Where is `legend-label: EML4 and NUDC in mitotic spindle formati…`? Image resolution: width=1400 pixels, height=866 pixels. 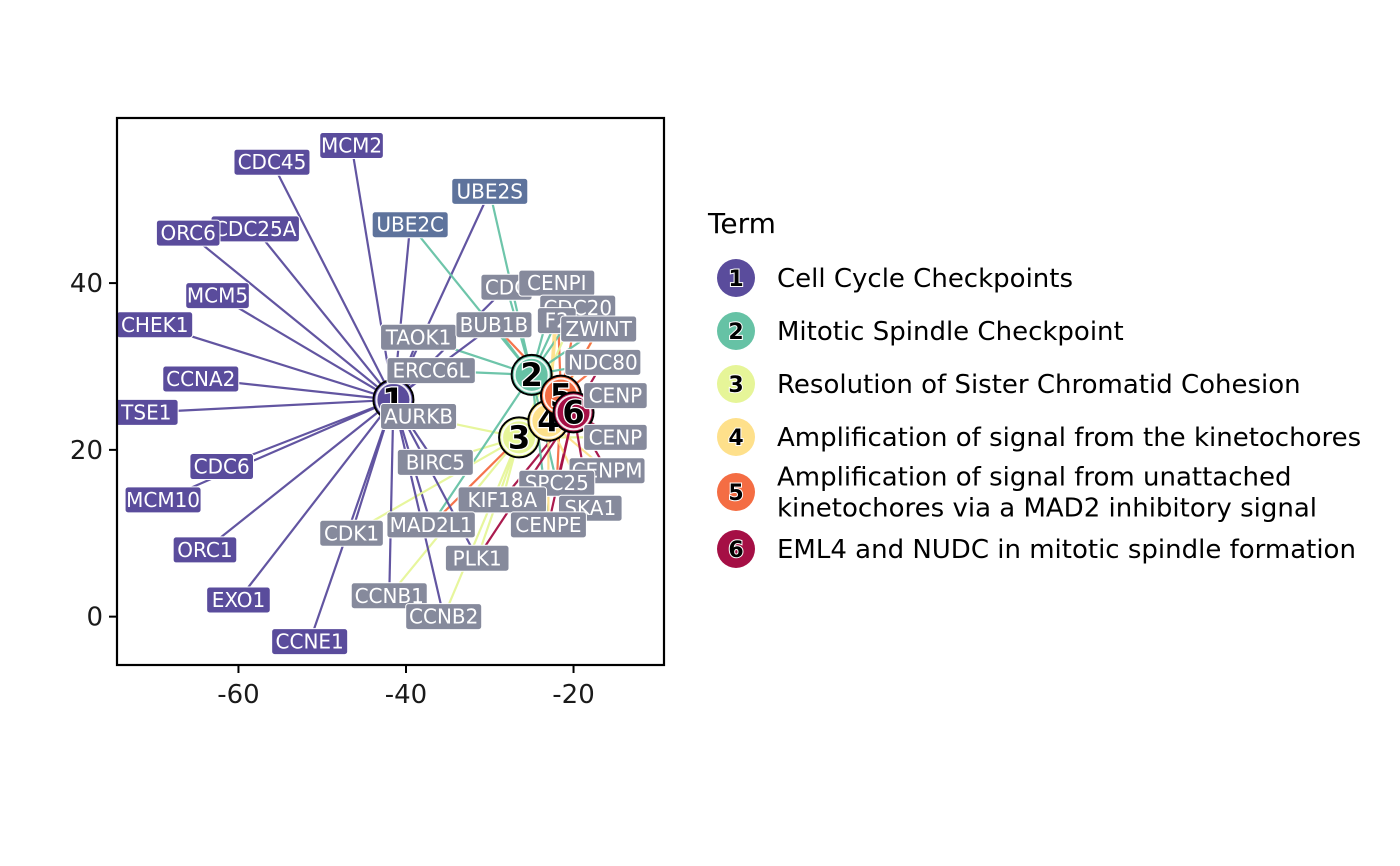 legend-label: EML4 and NUDC in mitotic spindle formati… is located at coordinates (1066, 550).